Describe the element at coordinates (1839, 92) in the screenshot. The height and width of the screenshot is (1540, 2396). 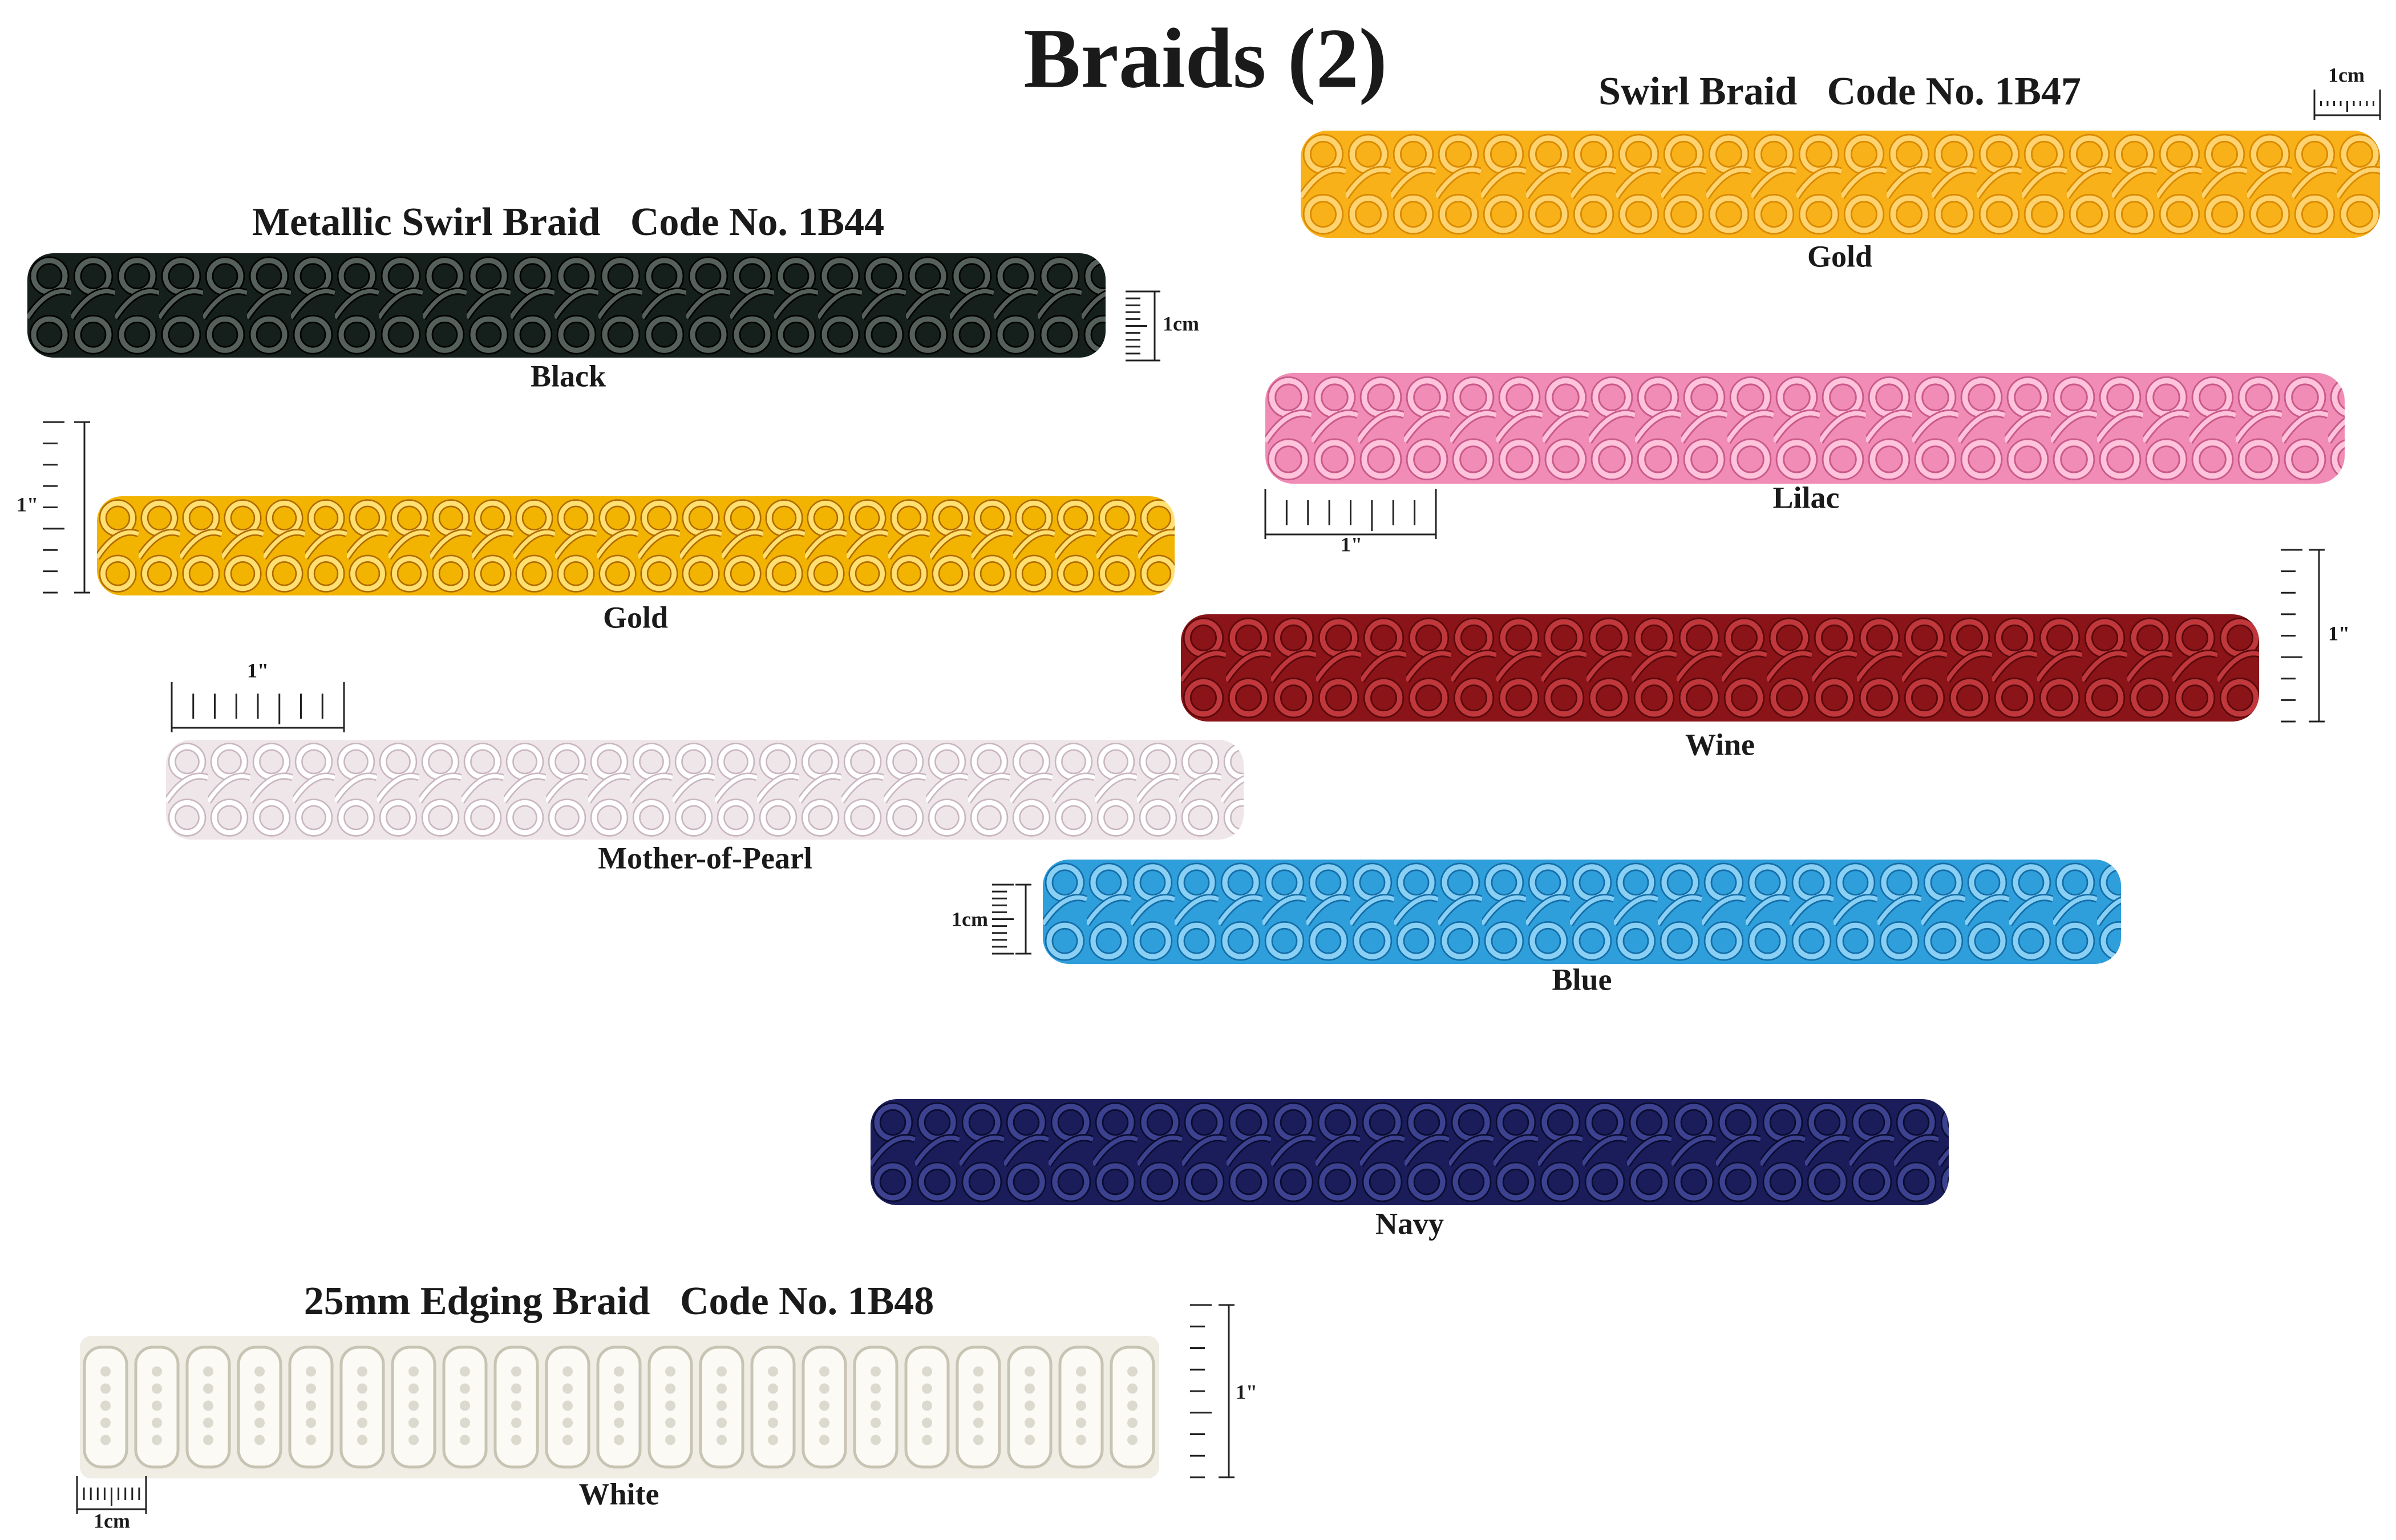
I see `section-heading: Swirl Braid Code No. 1B47` at that location.